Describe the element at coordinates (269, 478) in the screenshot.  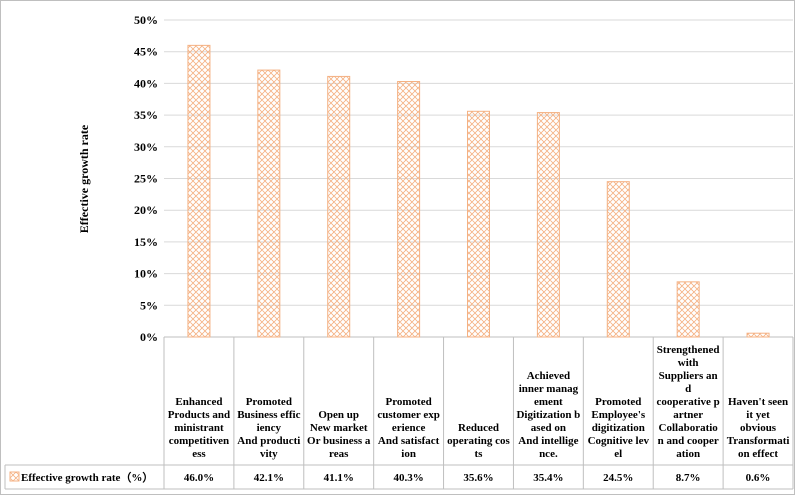
I see `data-label: 42.1%` at that location.